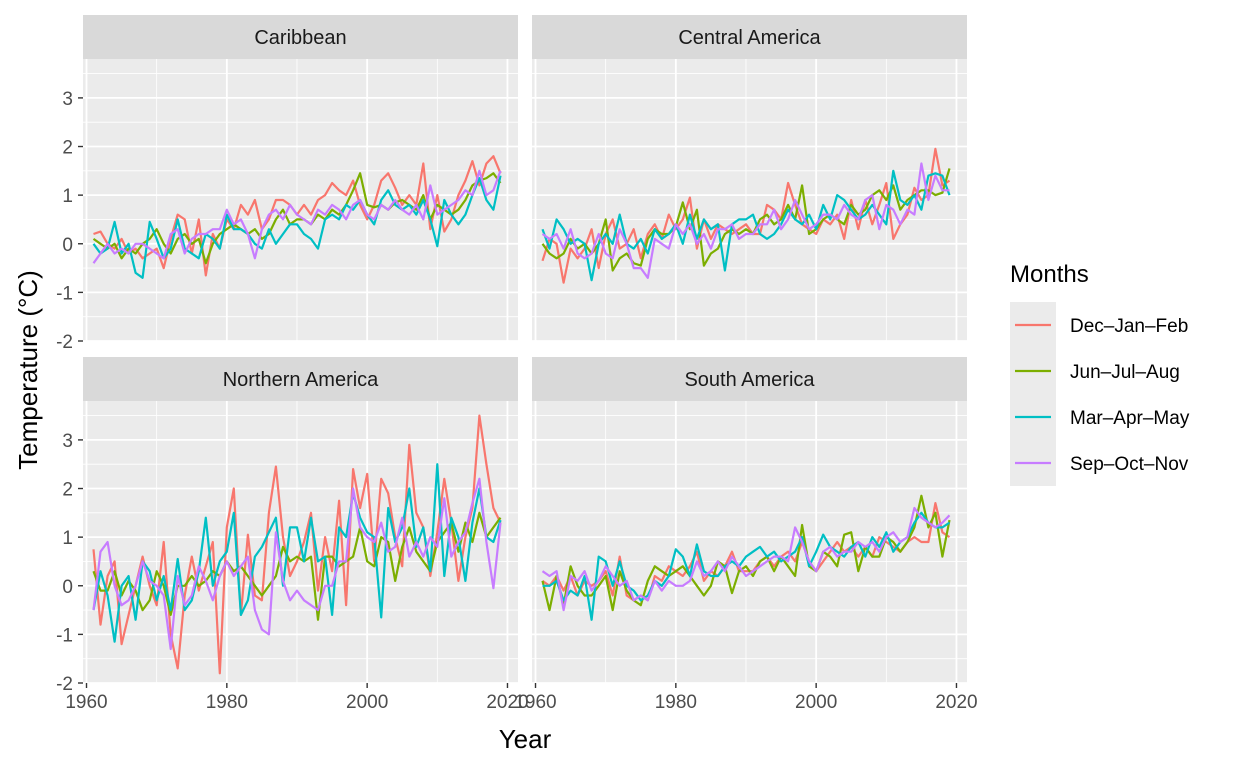 This screenshot has width=1248, height=768. I want to click on legend-label: Sep–Oct–Nov, so click(1129, 464).